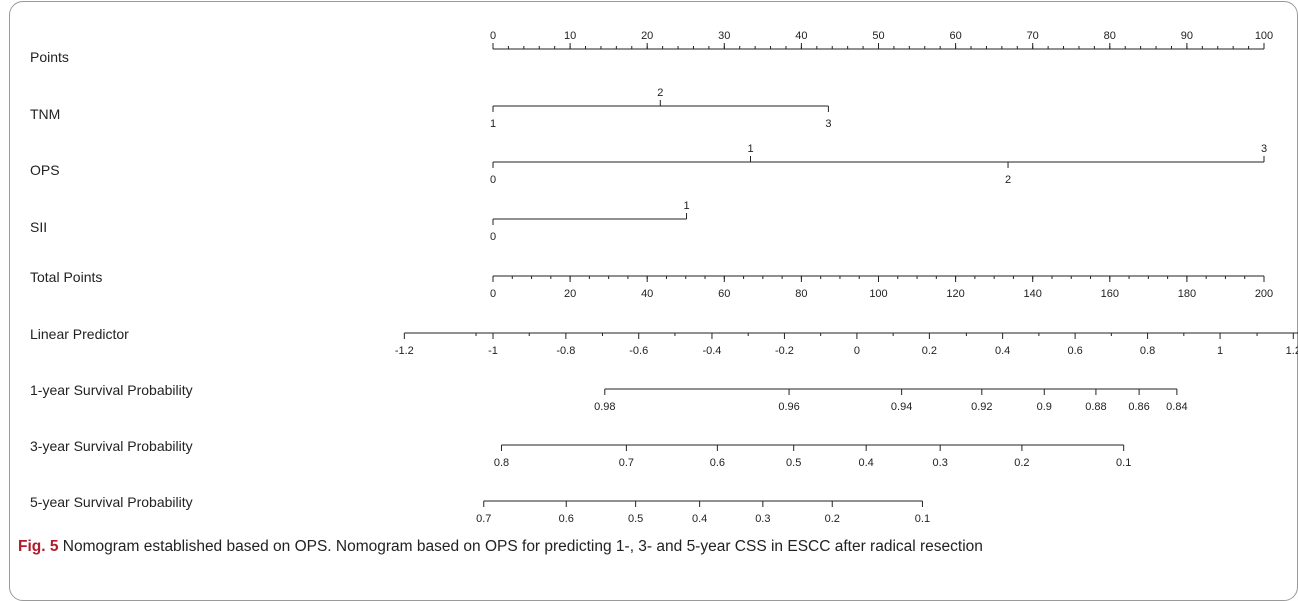 The image size is (1298, 601). What do you see at coordinates (878, 294) in the screenshot?
I see `tick-label-total-points: 100` at bounding box center [878, 294].